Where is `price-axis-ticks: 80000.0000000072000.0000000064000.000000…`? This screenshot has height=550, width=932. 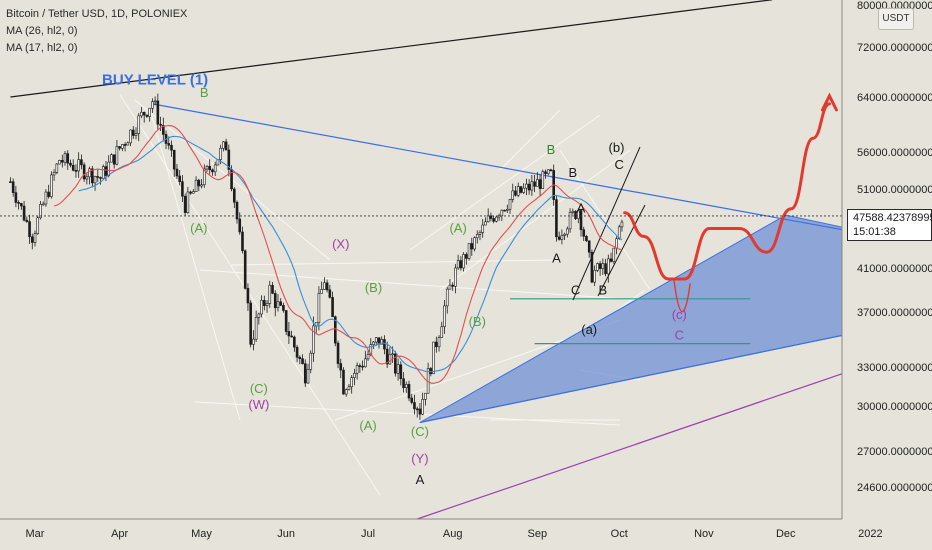 price-axis-ticks: 80000.0000000072000.0000000064000.000000… is located at coordinates (894, 247).